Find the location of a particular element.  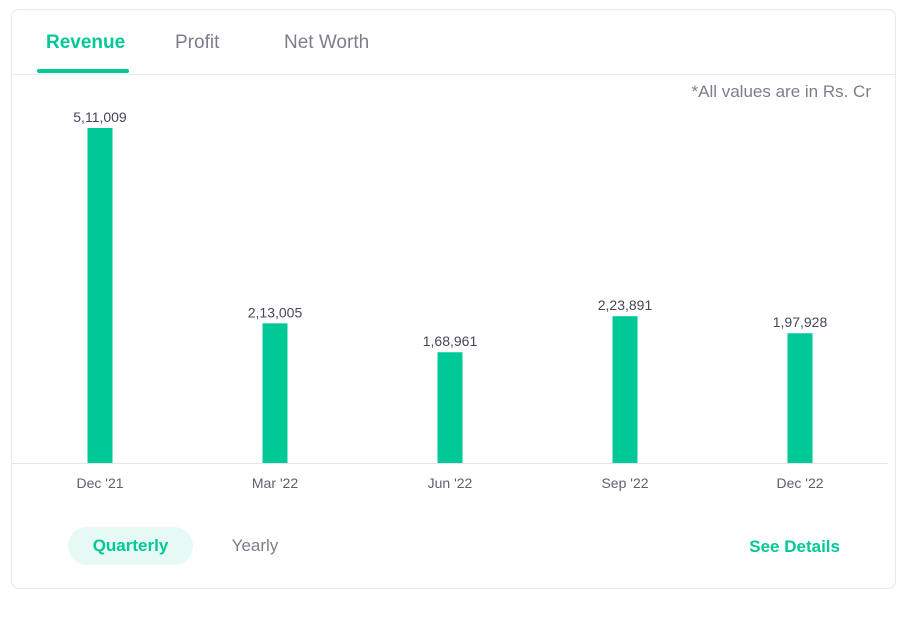

units-note: *All values are in Rs. Cr is located at coordinates (781, 91).